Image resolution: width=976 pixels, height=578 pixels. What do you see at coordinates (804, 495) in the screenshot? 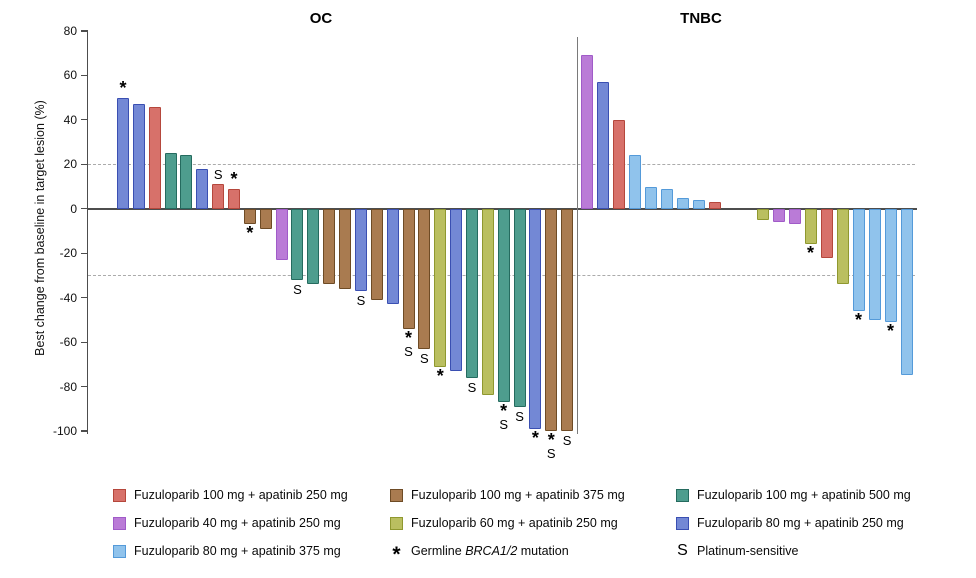
I see `legend-item-label: Fuzuloparib 100 mg + apatinib 500 mg` at bounding box center [804, 495].